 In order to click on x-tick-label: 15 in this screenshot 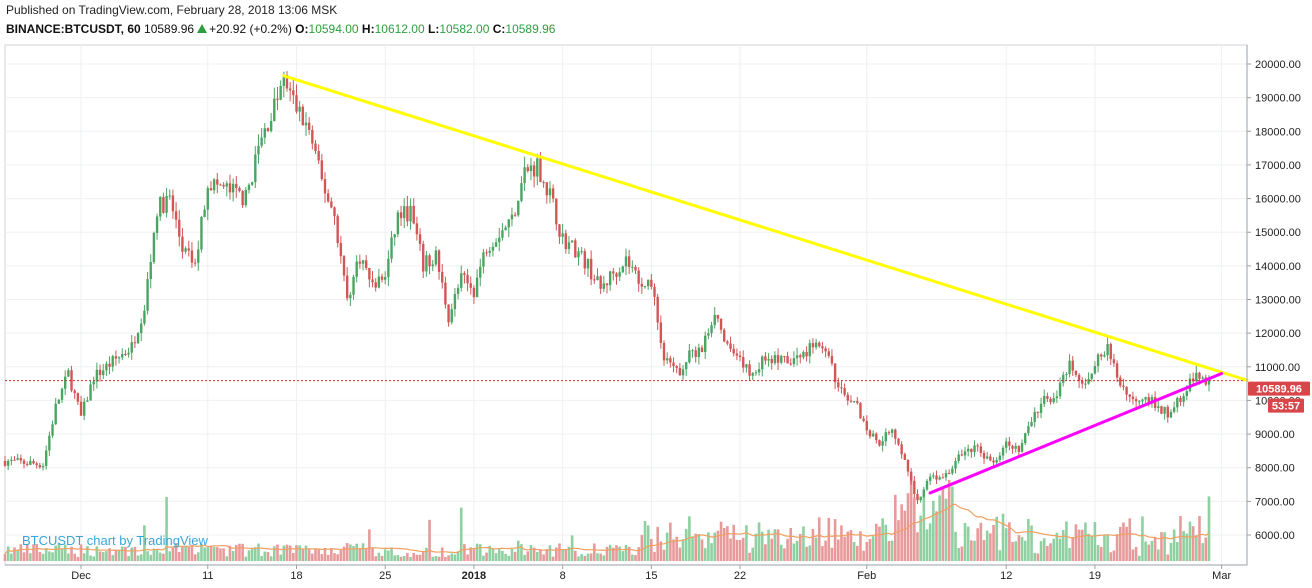, I will do `click(651, 576)`.